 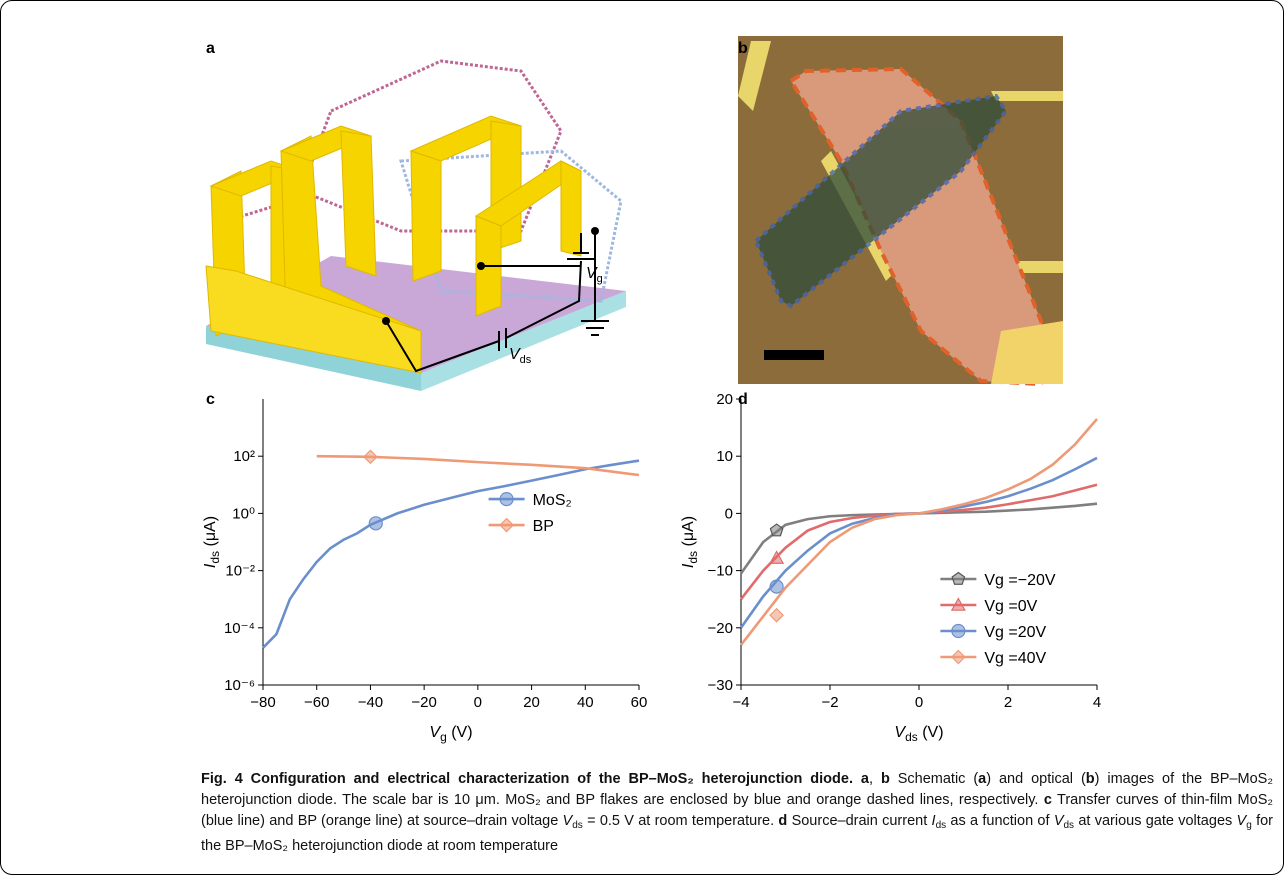 I want to click on optical-image, so click(x=900, y=211).